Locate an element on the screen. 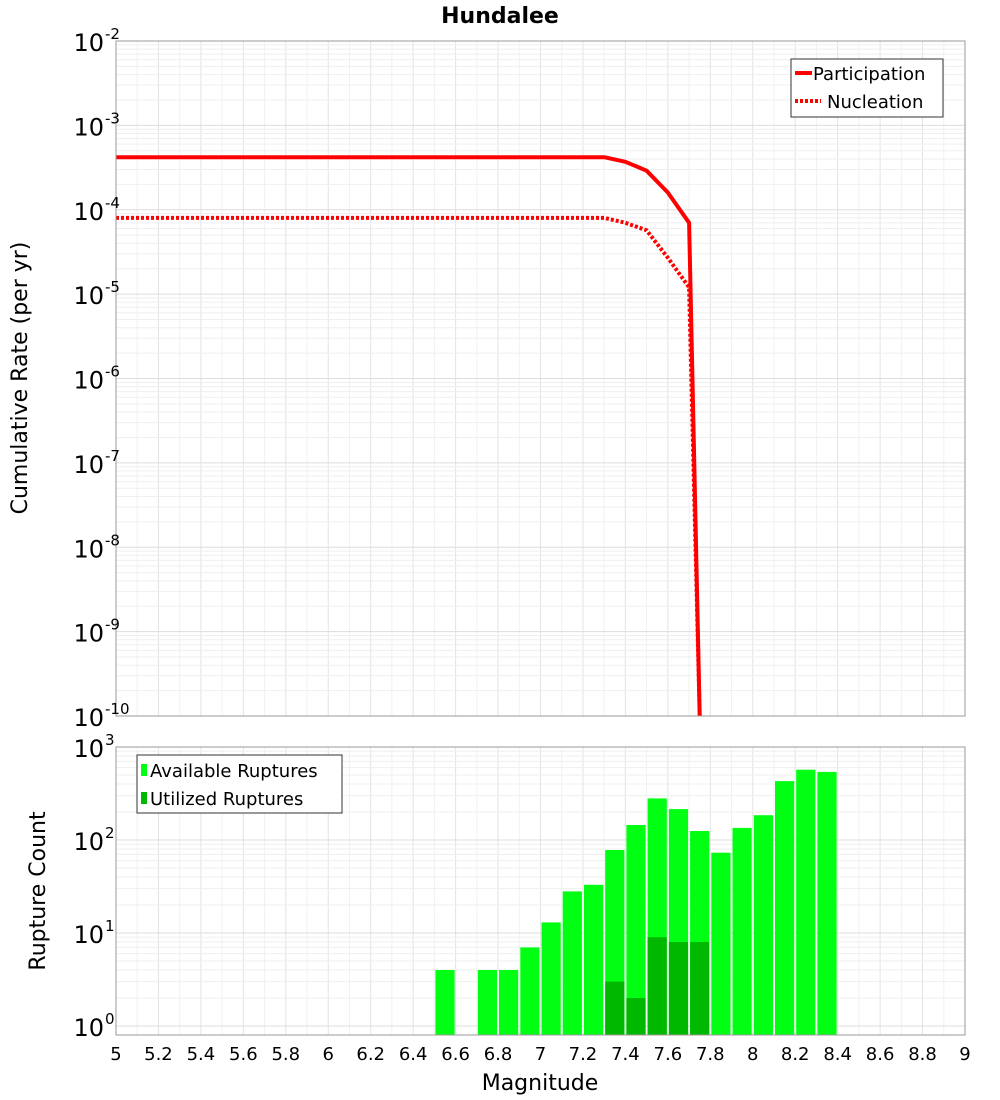 The height and width of the screenshot is (1100, 1000). legend-participation-label: Participation is located at coordinates (869, 74).